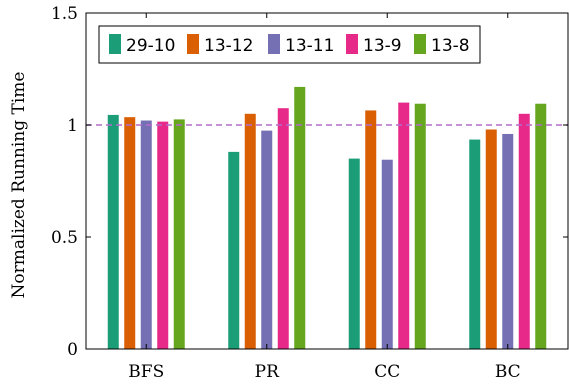  Describe the element at coordinates (309, 46) in the screenshot. I see `legend-label-13-11: 13-11` at that location.